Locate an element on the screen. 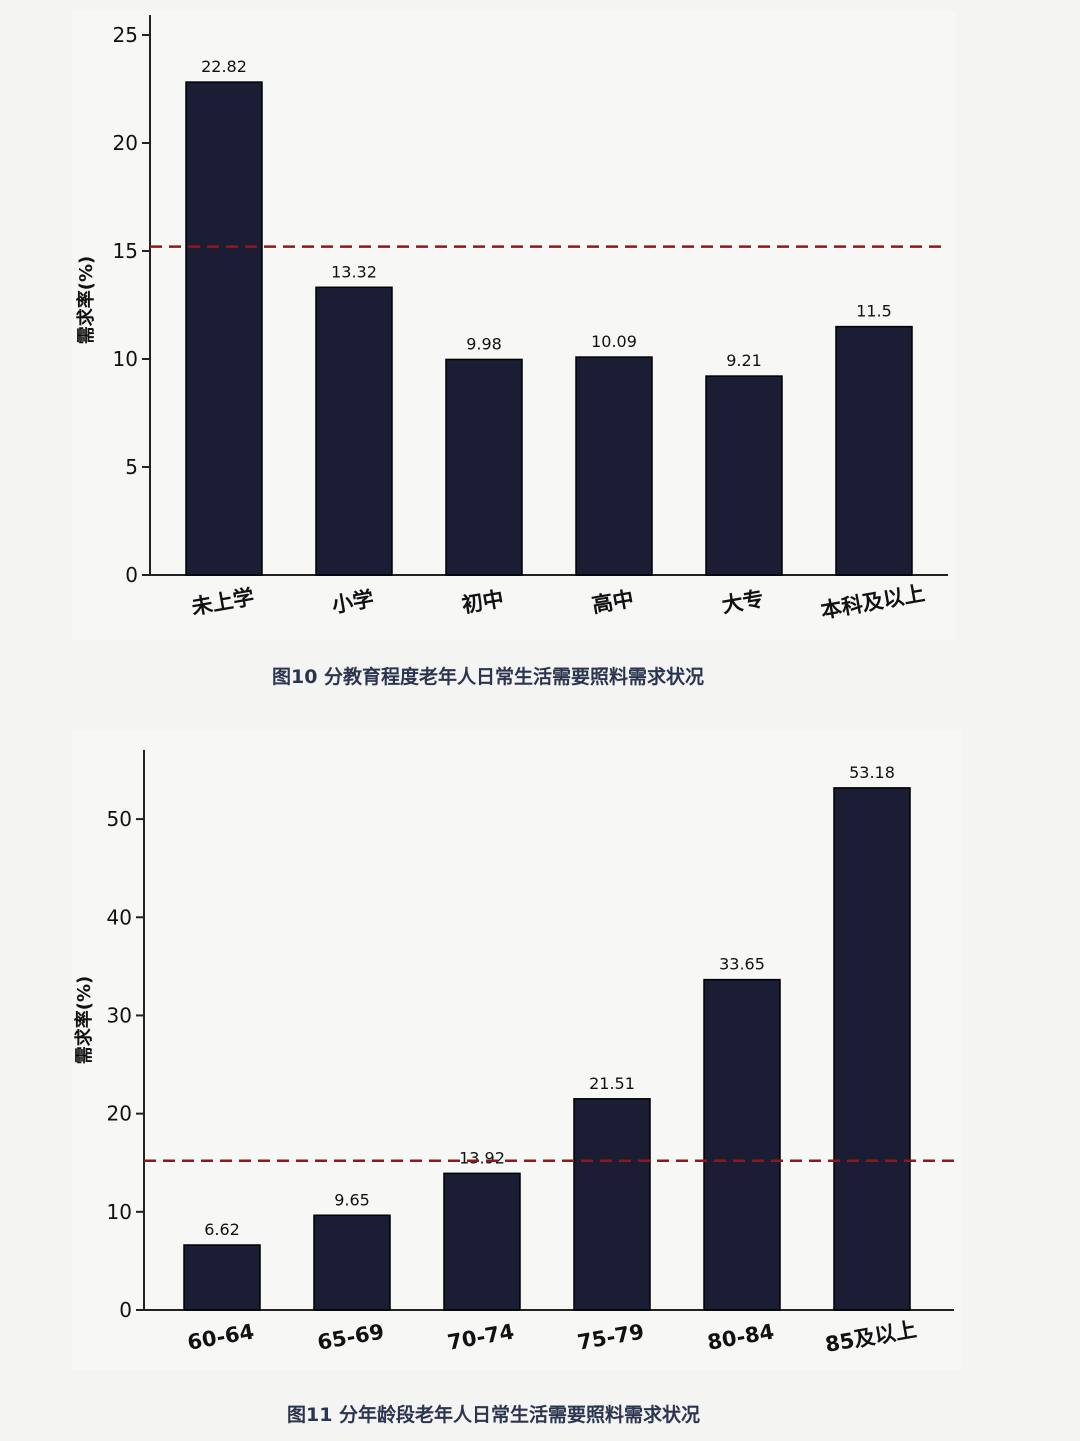 The image size is (1080, 1441). bar-value-label: 10.09 is located at coordinates (614, 341).